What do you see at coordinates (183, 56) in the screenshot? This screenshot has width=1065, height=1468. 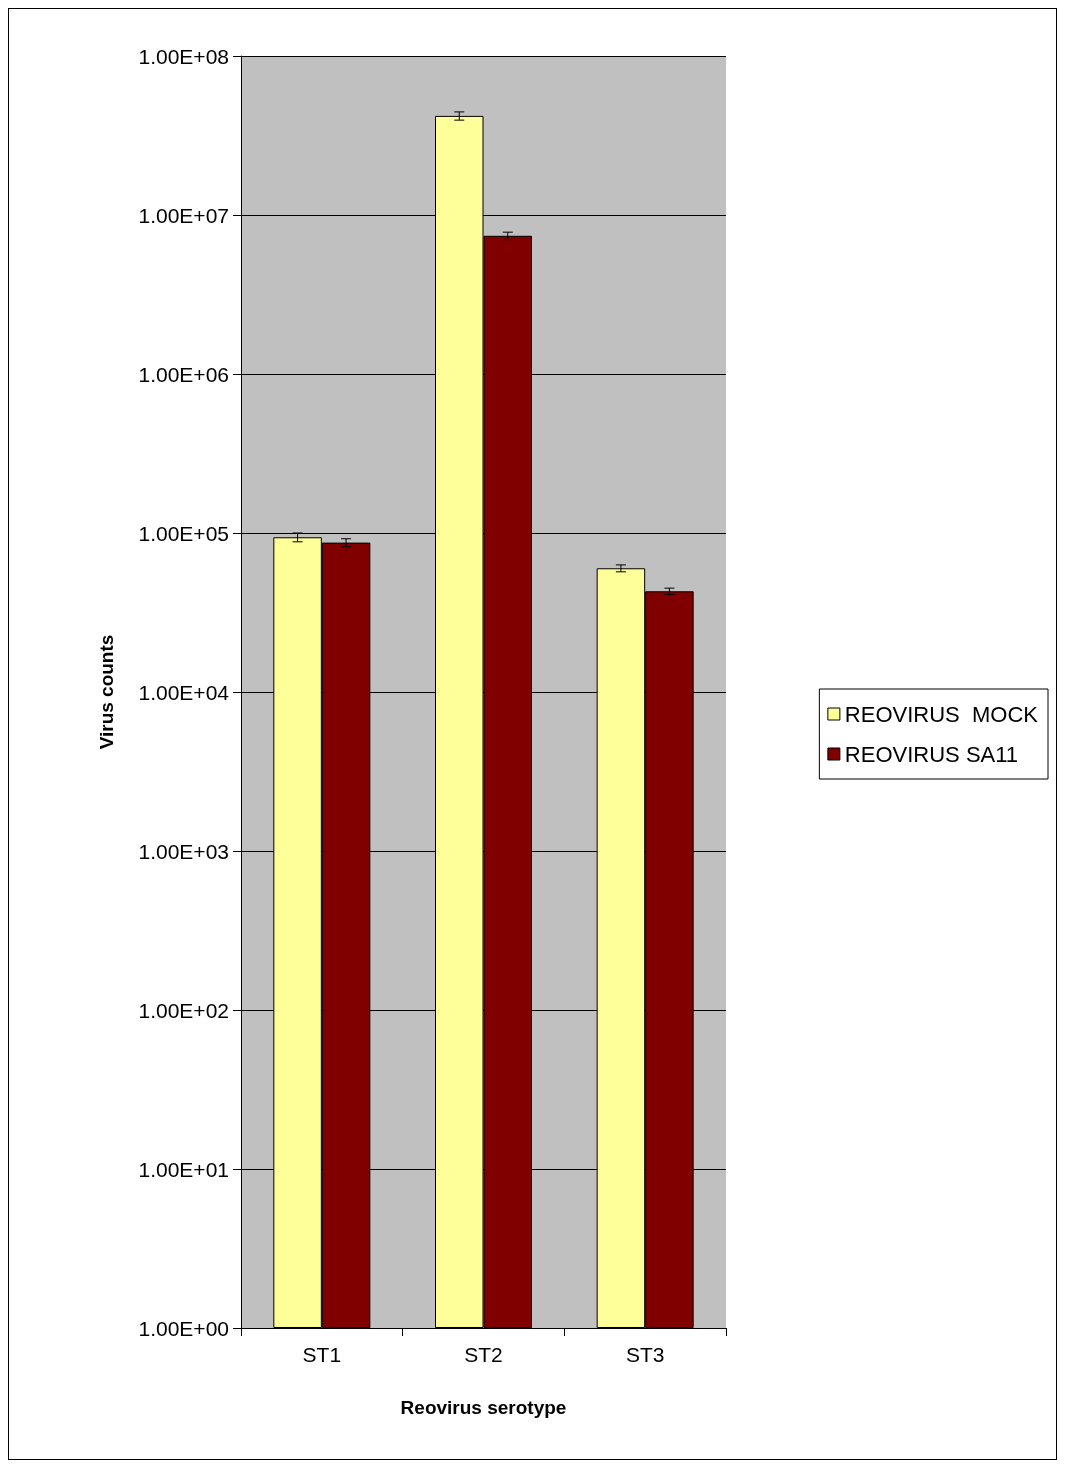 I see `y-tick-label: 1.00E+08` at bounding box center [183, 56].